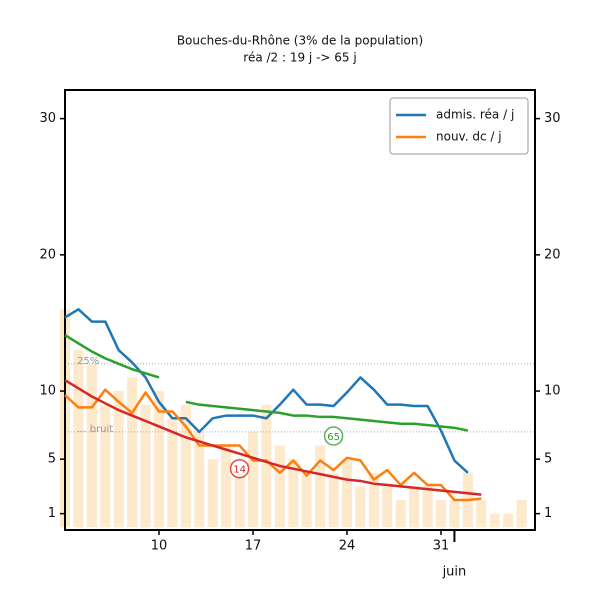  Describe the element at coordinates (300, 41) in the screenshot. I see `chart-title: Bouches-du-Rhône (3% de la population)` at that location.